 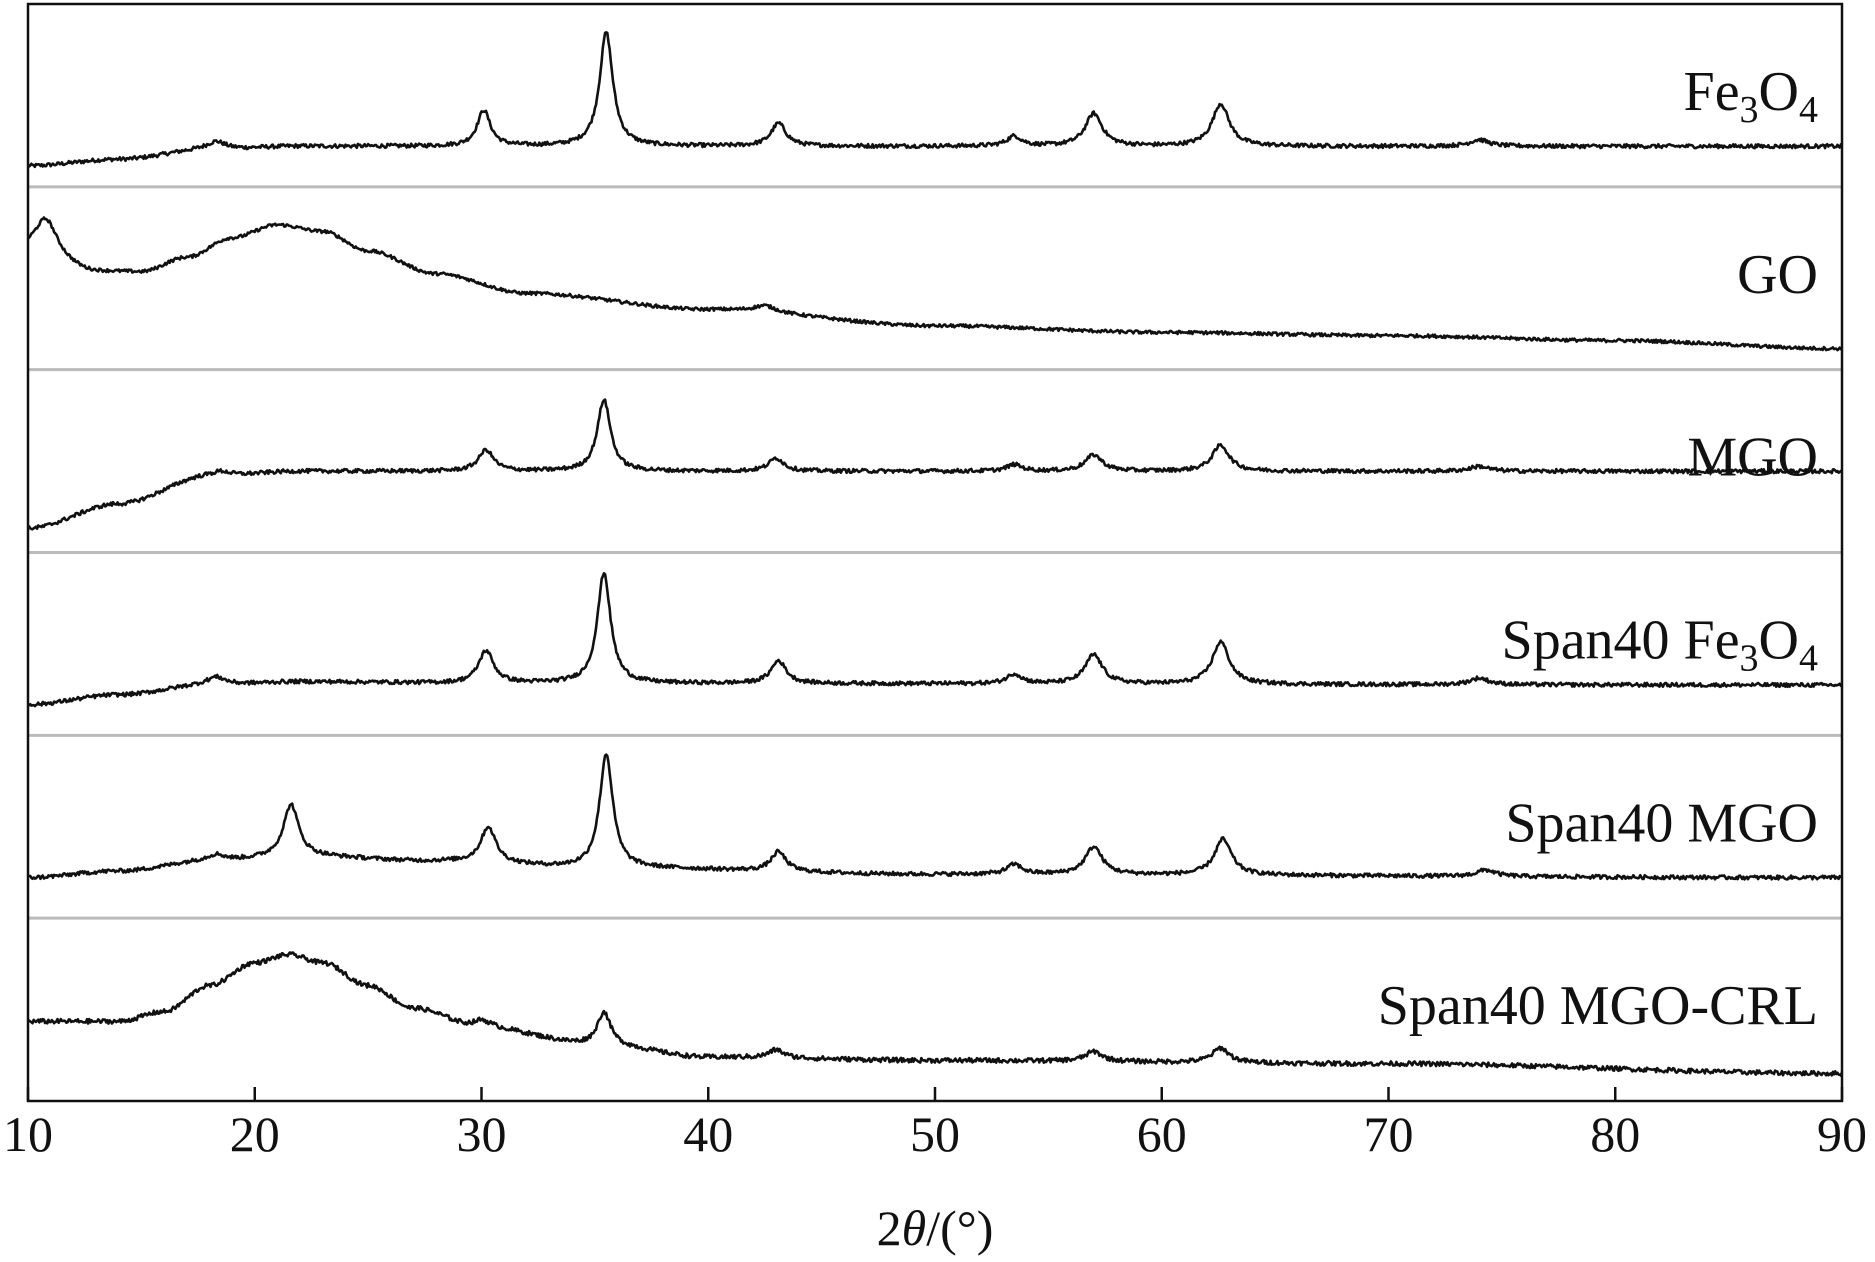 What do you see at coordinates (1752, 458) in the screenshot?
I see `series-label: MGO` at bounding box center [1752, 458].